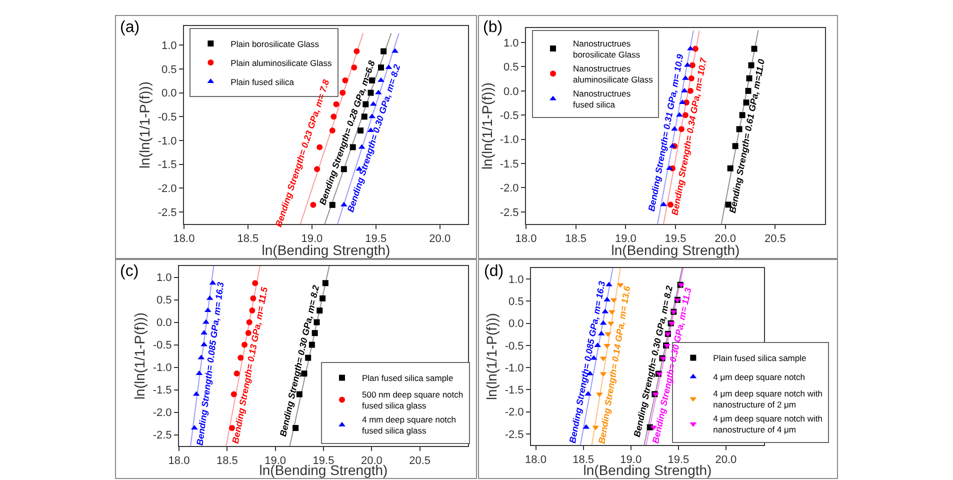 Image resolution: width=953 pixels, height=480 pixels. I want to click on legend-label: Plain aluminosilicate Glass, so click(281, 63).